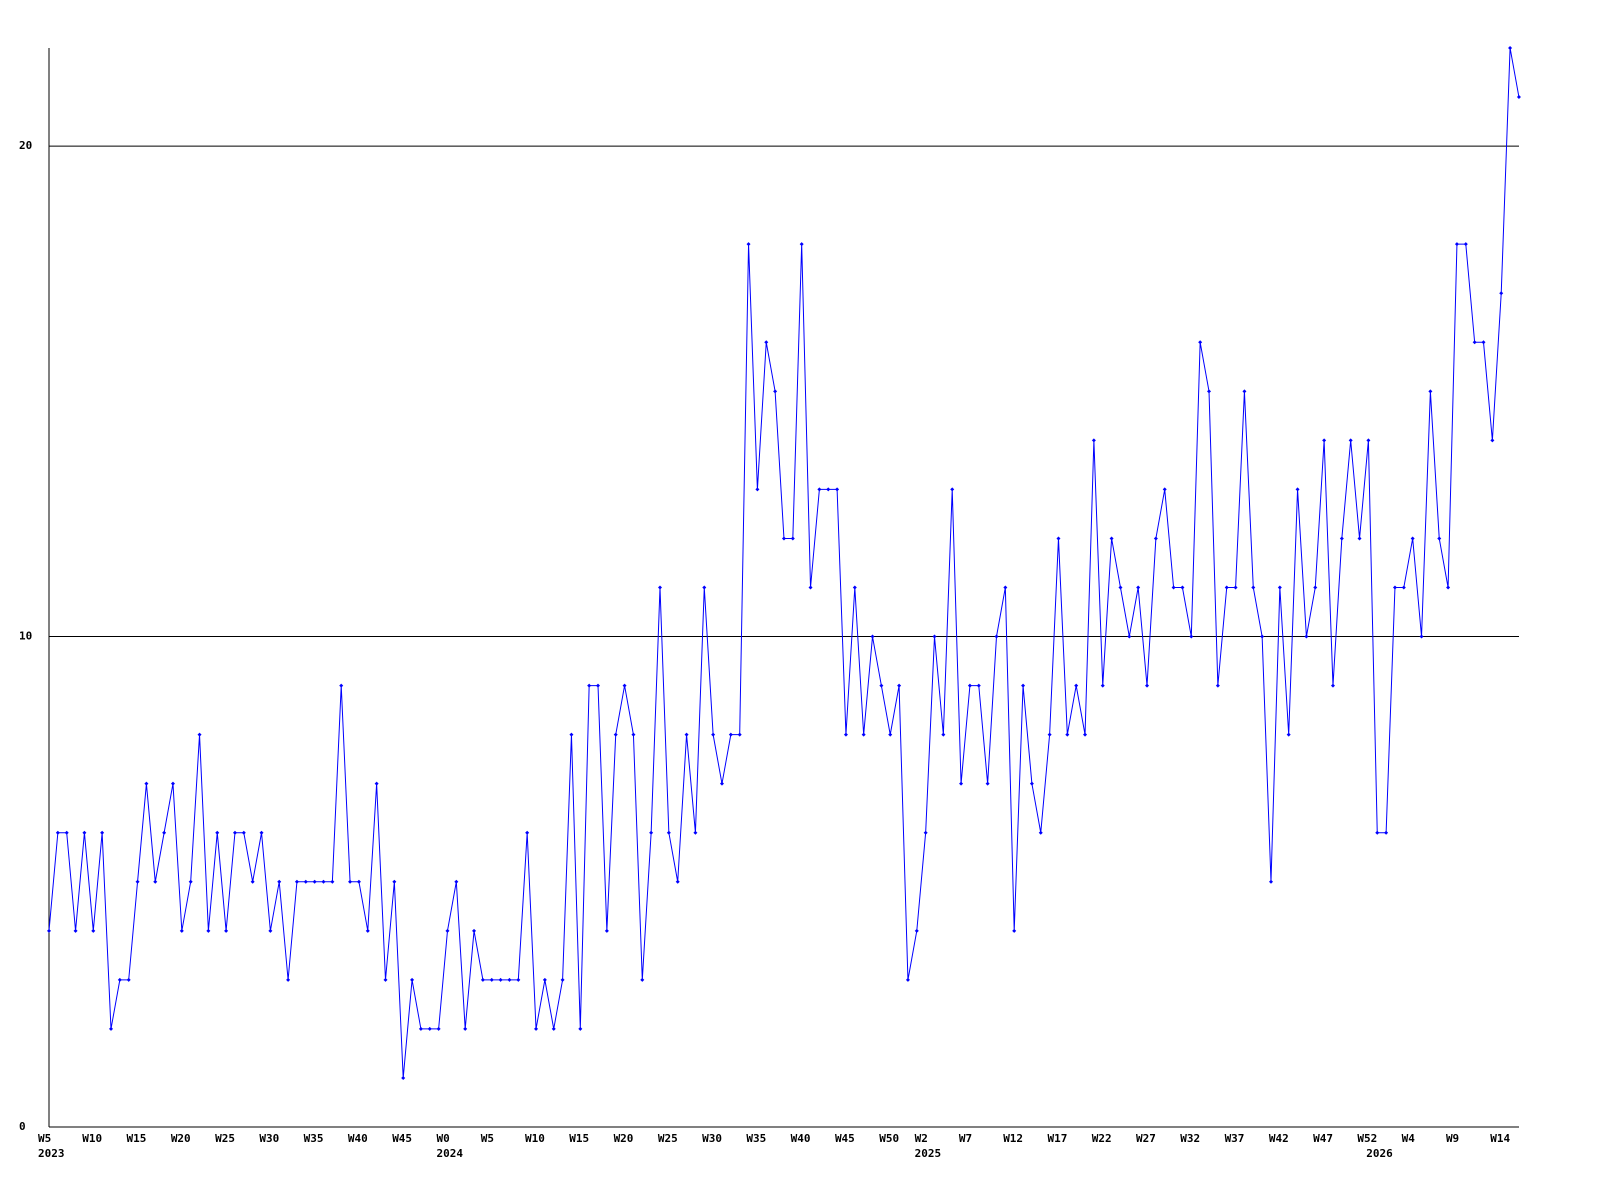  What do you see at coordinates (449, 1153) in the screenshot?
I see `x-year-label: 2024` at bounding box center [449, 1153].